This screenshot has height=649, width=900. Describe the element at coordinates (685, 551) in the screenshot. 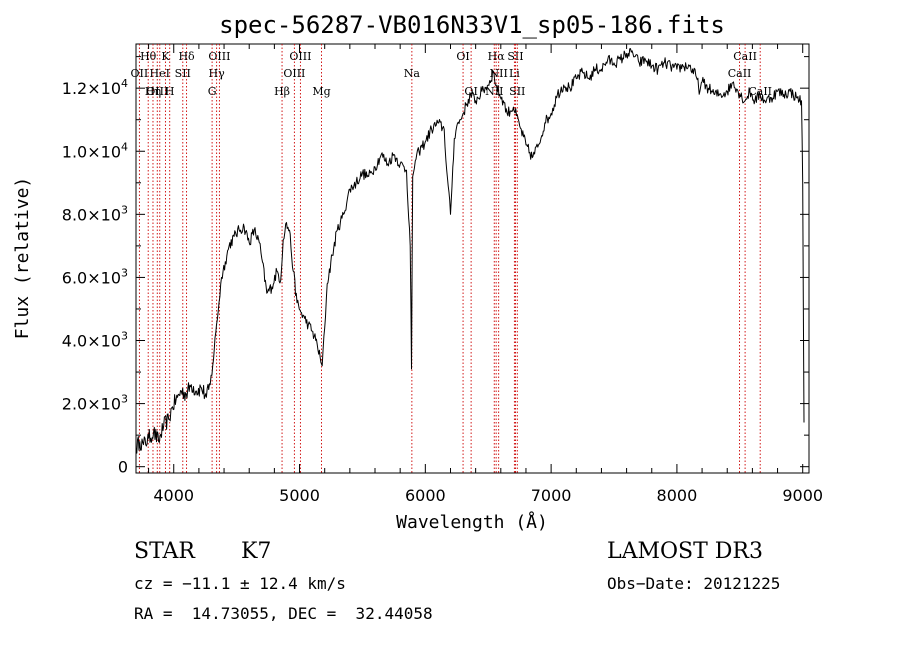

I see `survey-name: LAMOST DR3` at that location.